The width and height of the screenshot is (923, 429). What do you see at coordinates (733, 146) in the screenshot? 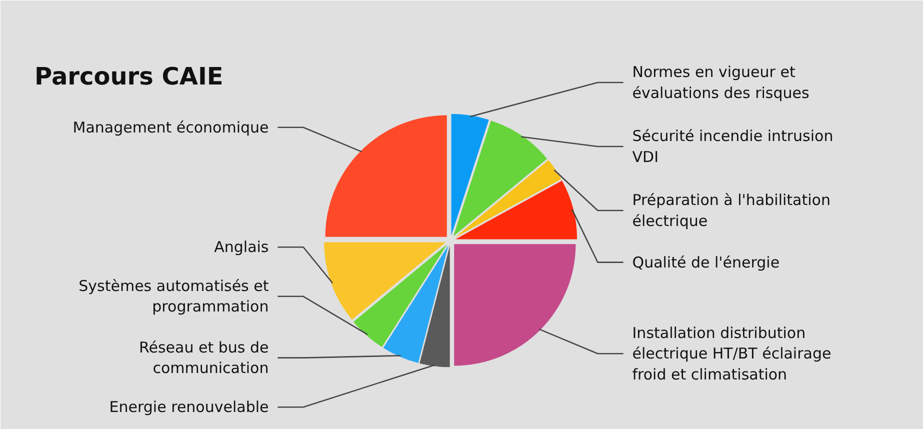
I see `slice-label: Sécurité incendie intrusion VDI` at bounding box center [733, 146].